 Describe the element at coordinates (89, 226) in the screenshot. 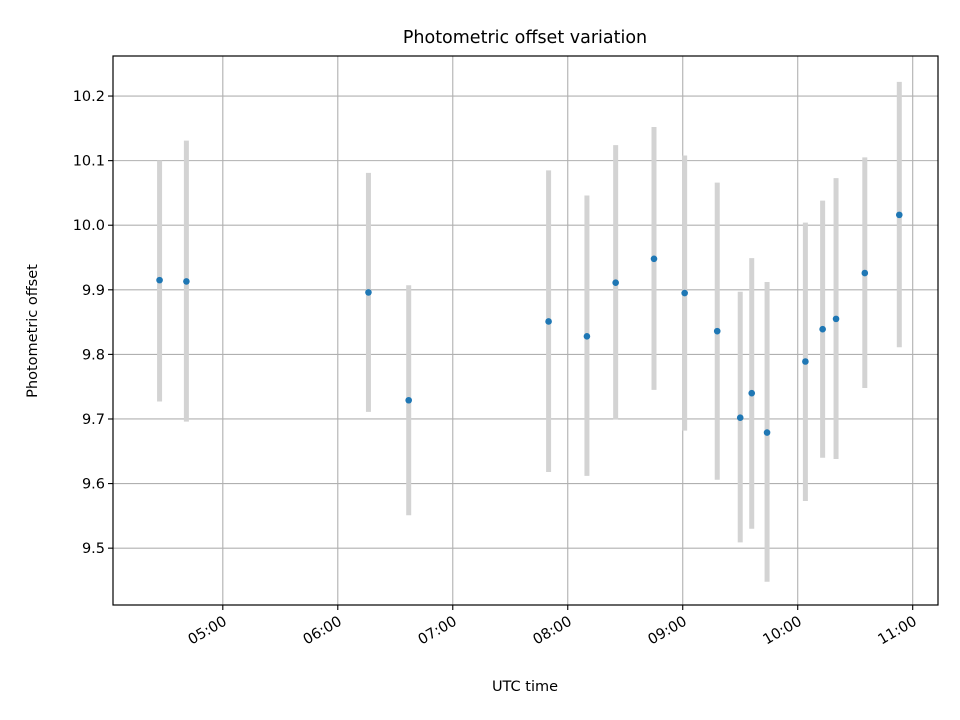

I see `y-tick-label: 10.0` at that location.